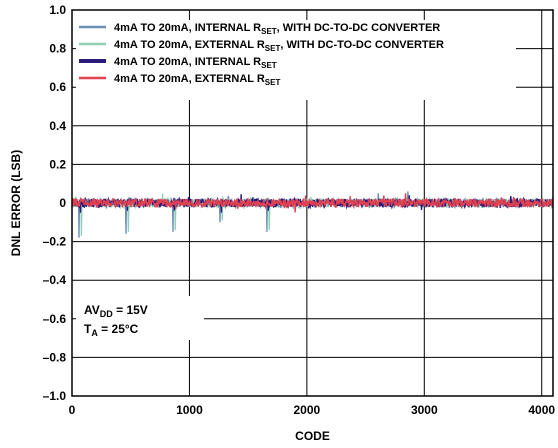 The height and width of the screenshot is (448, 558). What do you see at coordinates (55, 396) in the screenshot?
I see `y-tick-label: –1.0` at bounding box center [55, 396].